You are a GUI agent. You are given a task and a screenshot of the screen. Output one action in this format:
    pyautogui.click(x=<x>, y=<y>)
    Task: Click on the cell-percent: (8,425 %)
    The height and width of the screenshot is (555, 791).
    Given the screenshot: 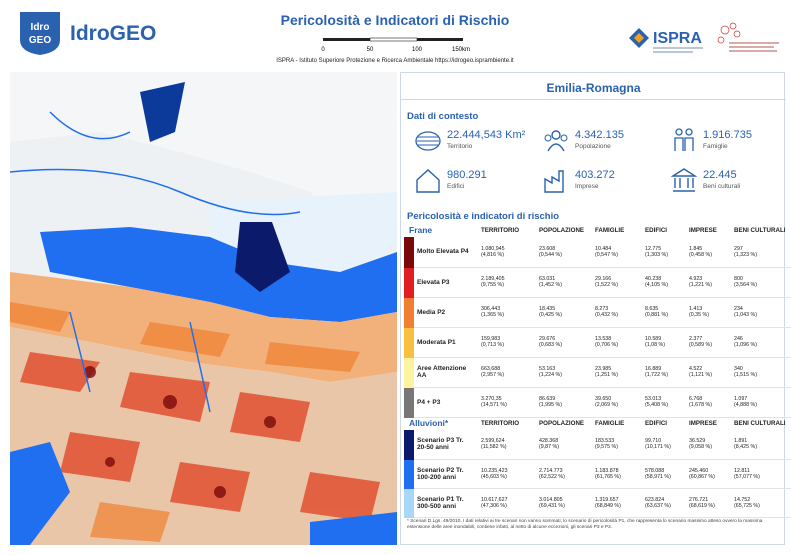 What is the action you would take?
    pyautogui.click(x=745, y=447)
    